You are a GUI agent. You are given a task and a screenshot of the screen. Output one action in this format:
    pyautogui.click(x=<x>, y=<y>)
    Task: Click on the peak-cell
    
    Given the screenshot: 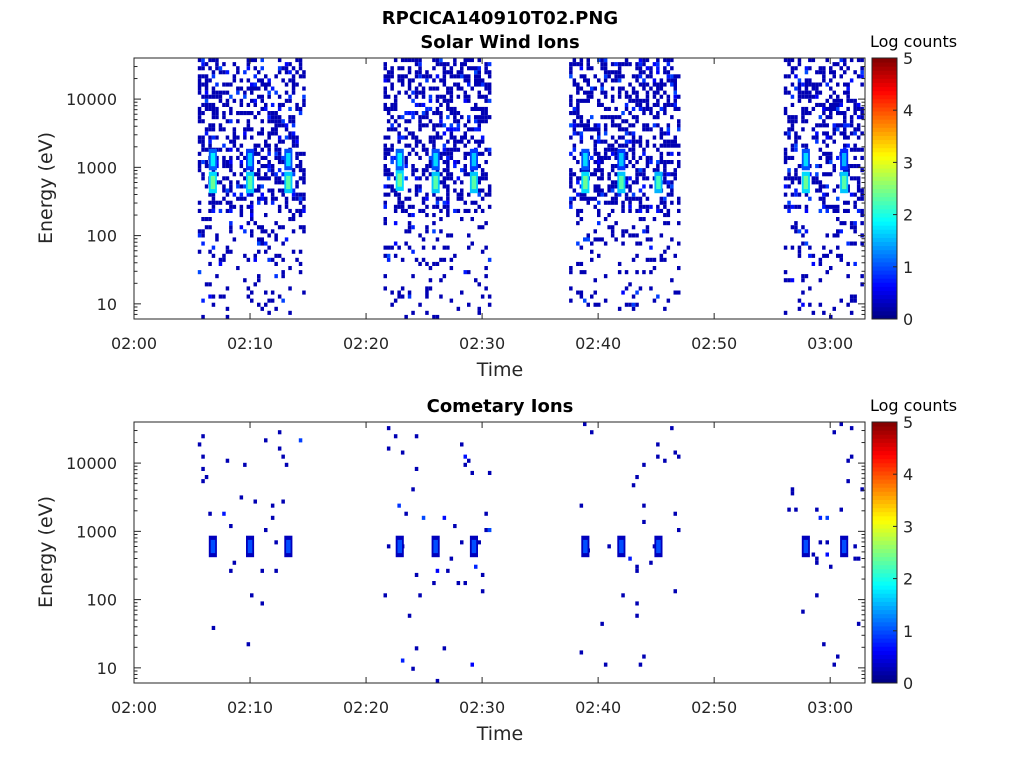 What is the action you would take?
    pyautogui.click(x=288, y=182)
    